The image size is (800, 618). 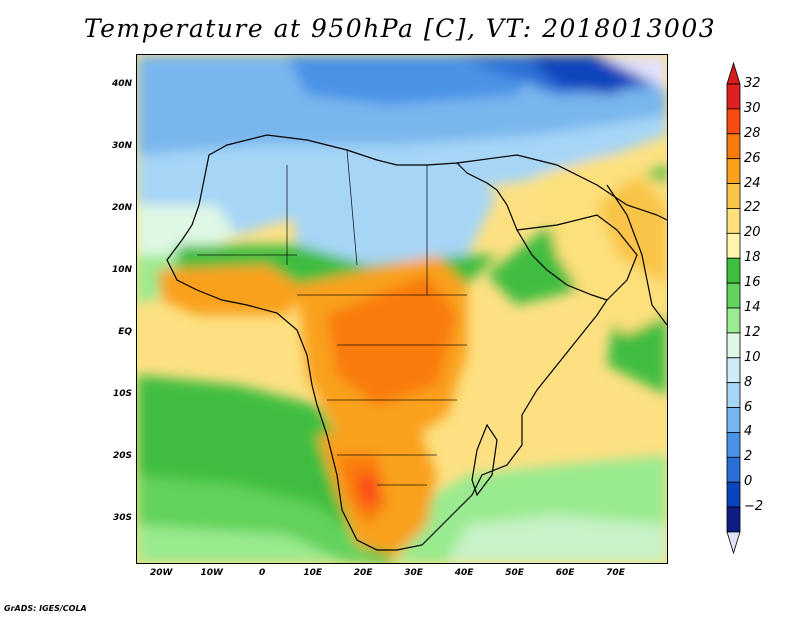 I want to click on lon-tick-label: 20W, so click(x=161, y=573).